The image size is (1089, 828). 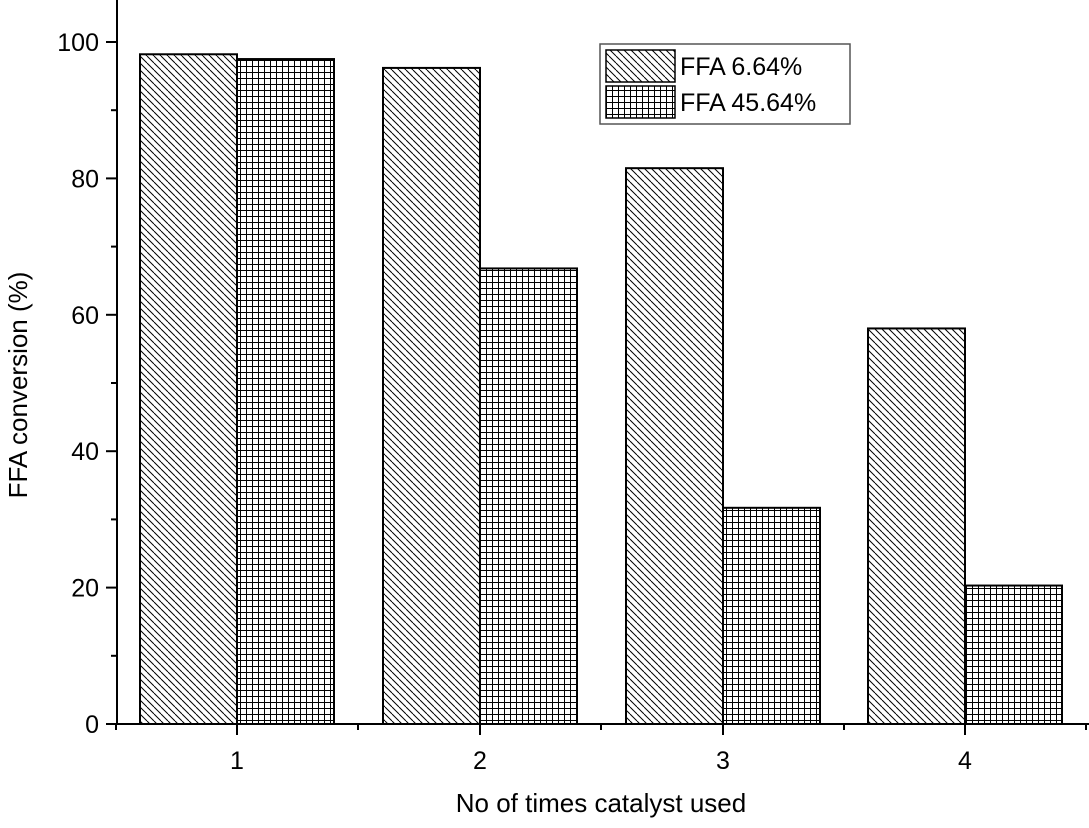 What do you see at coordinates (771, 615) in the screenshot?
I see `bar-series2-cat3` at bounding box center [771, 615].